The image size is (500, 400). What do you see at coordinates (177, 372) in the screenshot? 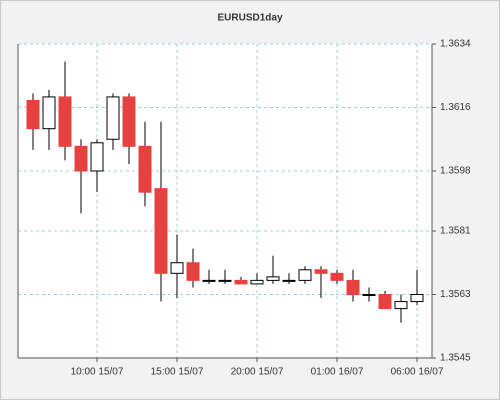
I see `x-tick-label: 15:00 15/07` at bounding box center [177, 372].